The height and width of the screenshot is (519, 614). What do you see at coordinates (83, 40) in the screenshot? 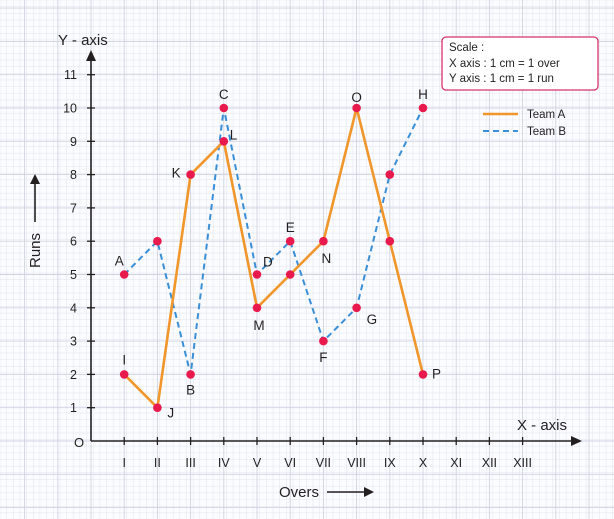
I see `y-axis-title: Y - axis` at bounding box center [83, 40].